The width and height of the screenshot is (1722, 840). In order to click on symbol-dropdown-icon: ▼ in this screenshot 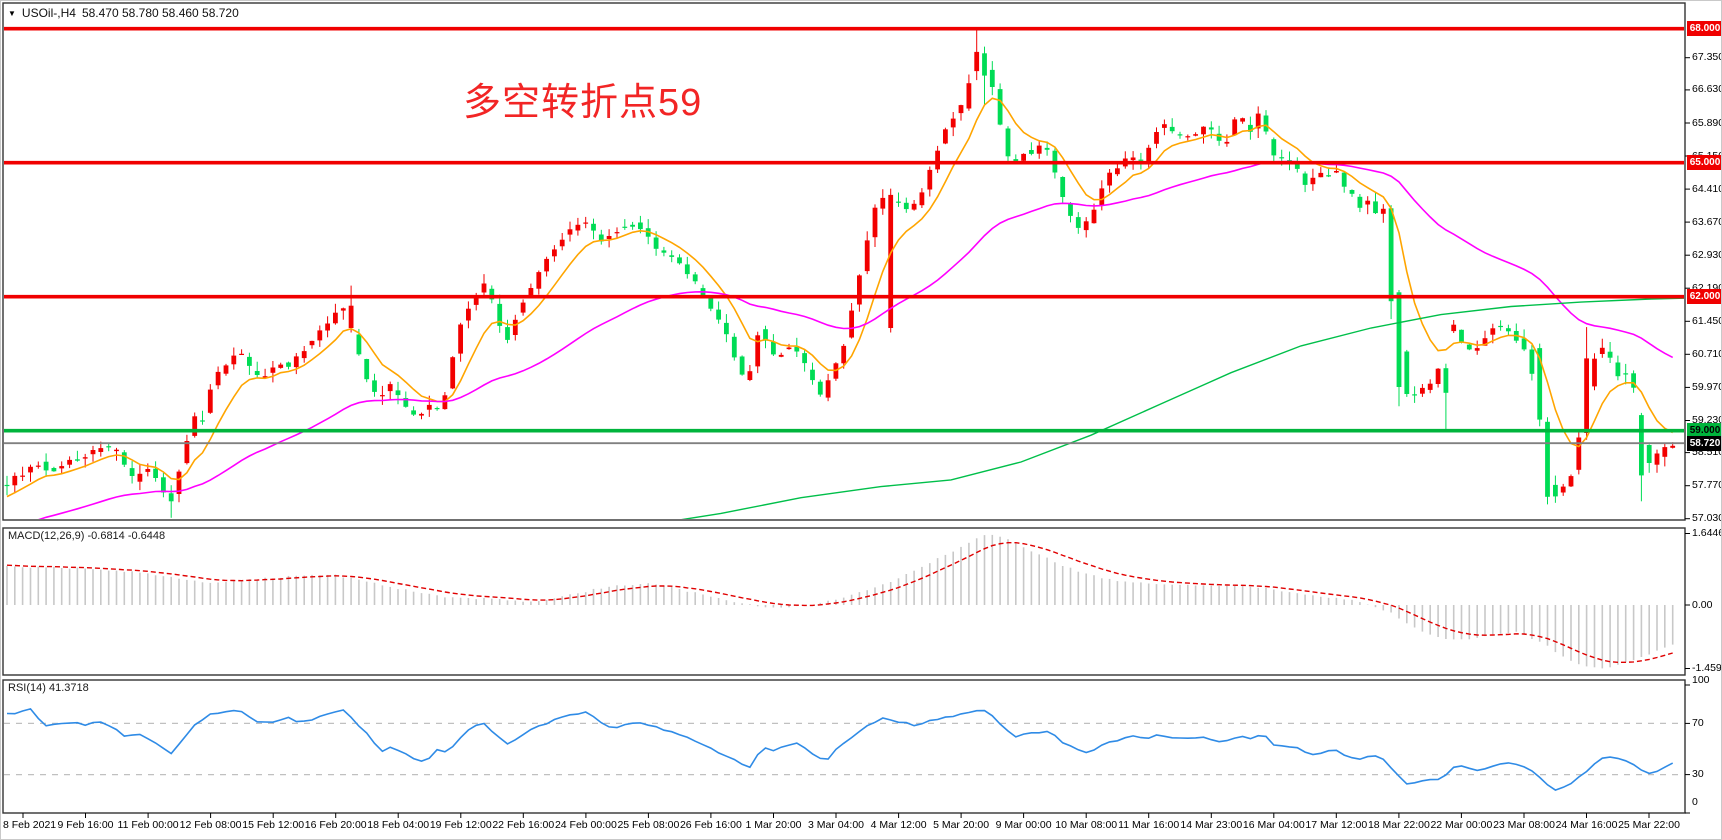, I will do `click(12, 13)`.